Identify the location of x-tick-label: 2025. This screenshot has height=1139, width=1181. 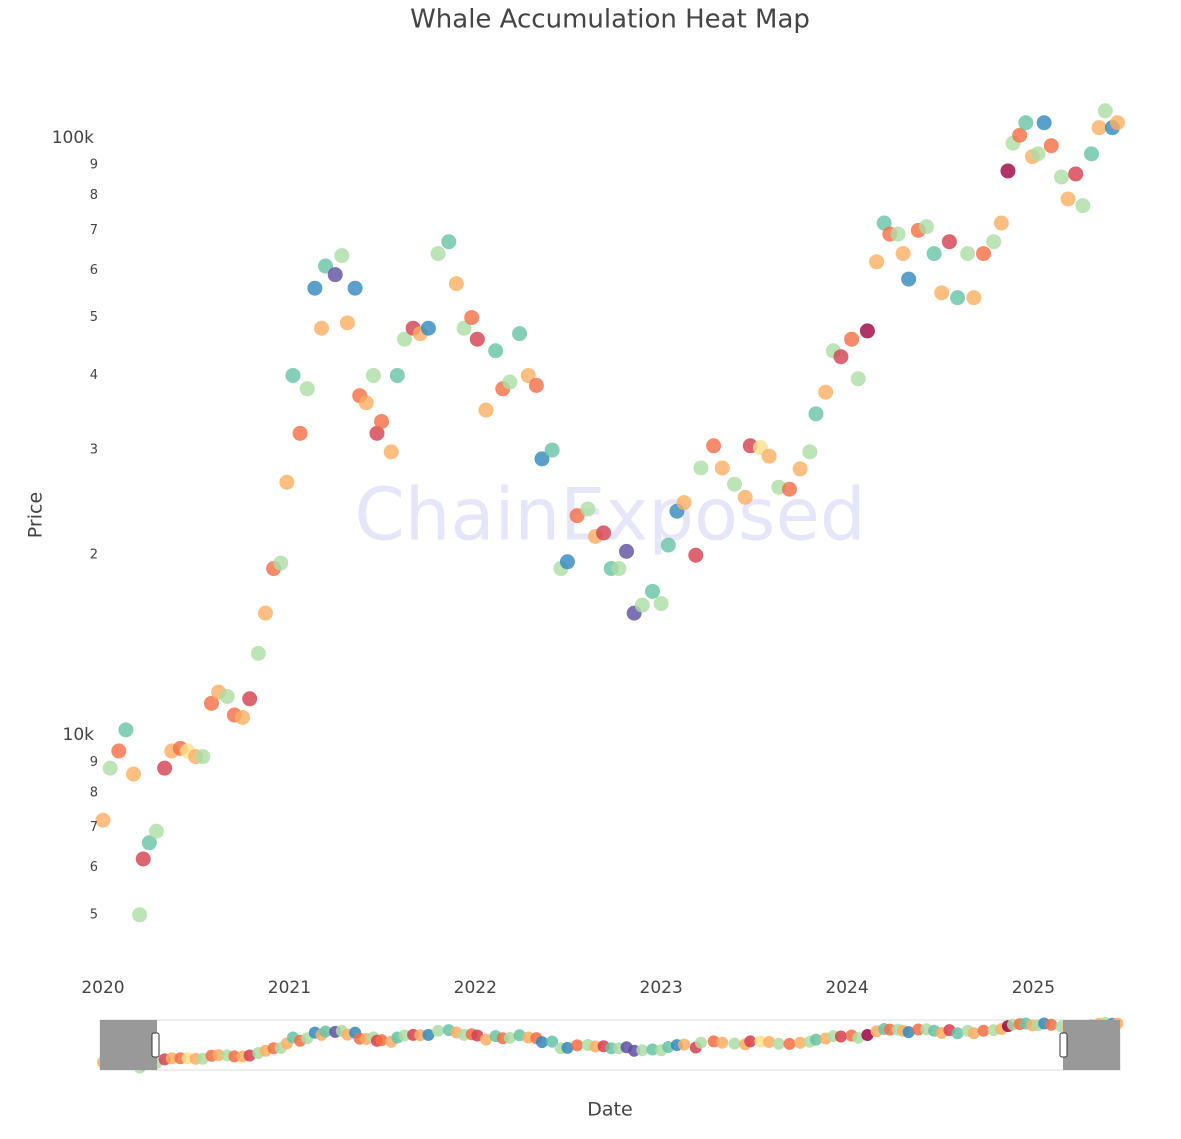
(1033, 988).